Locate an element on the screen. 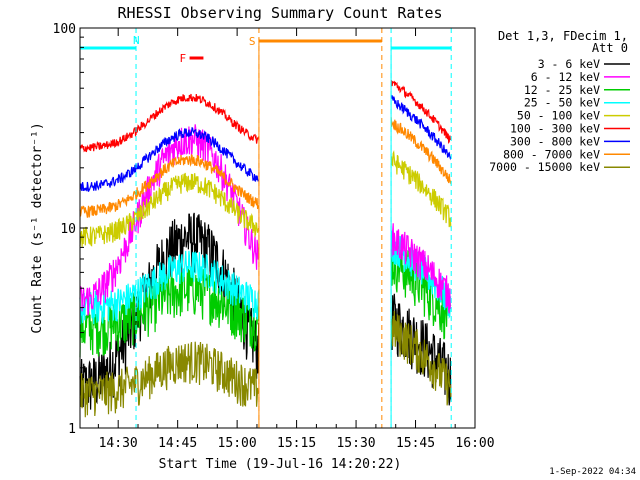 The height and width of the screenshot is (480, 640). series-line-7000-15000-kev is located at coordinates (265, 364).